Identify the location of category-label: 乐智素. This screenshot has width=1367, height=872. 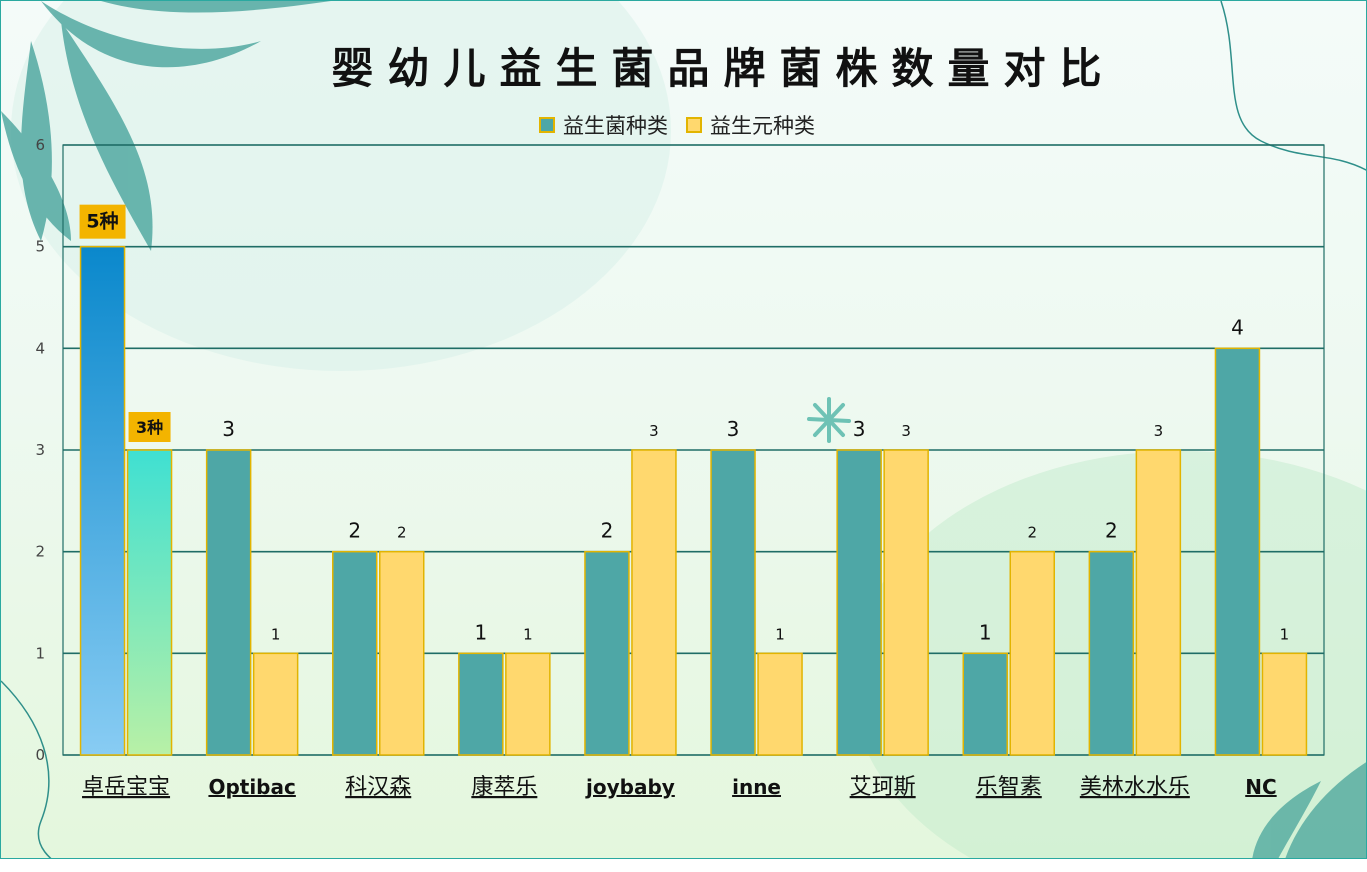
(1009, 787).